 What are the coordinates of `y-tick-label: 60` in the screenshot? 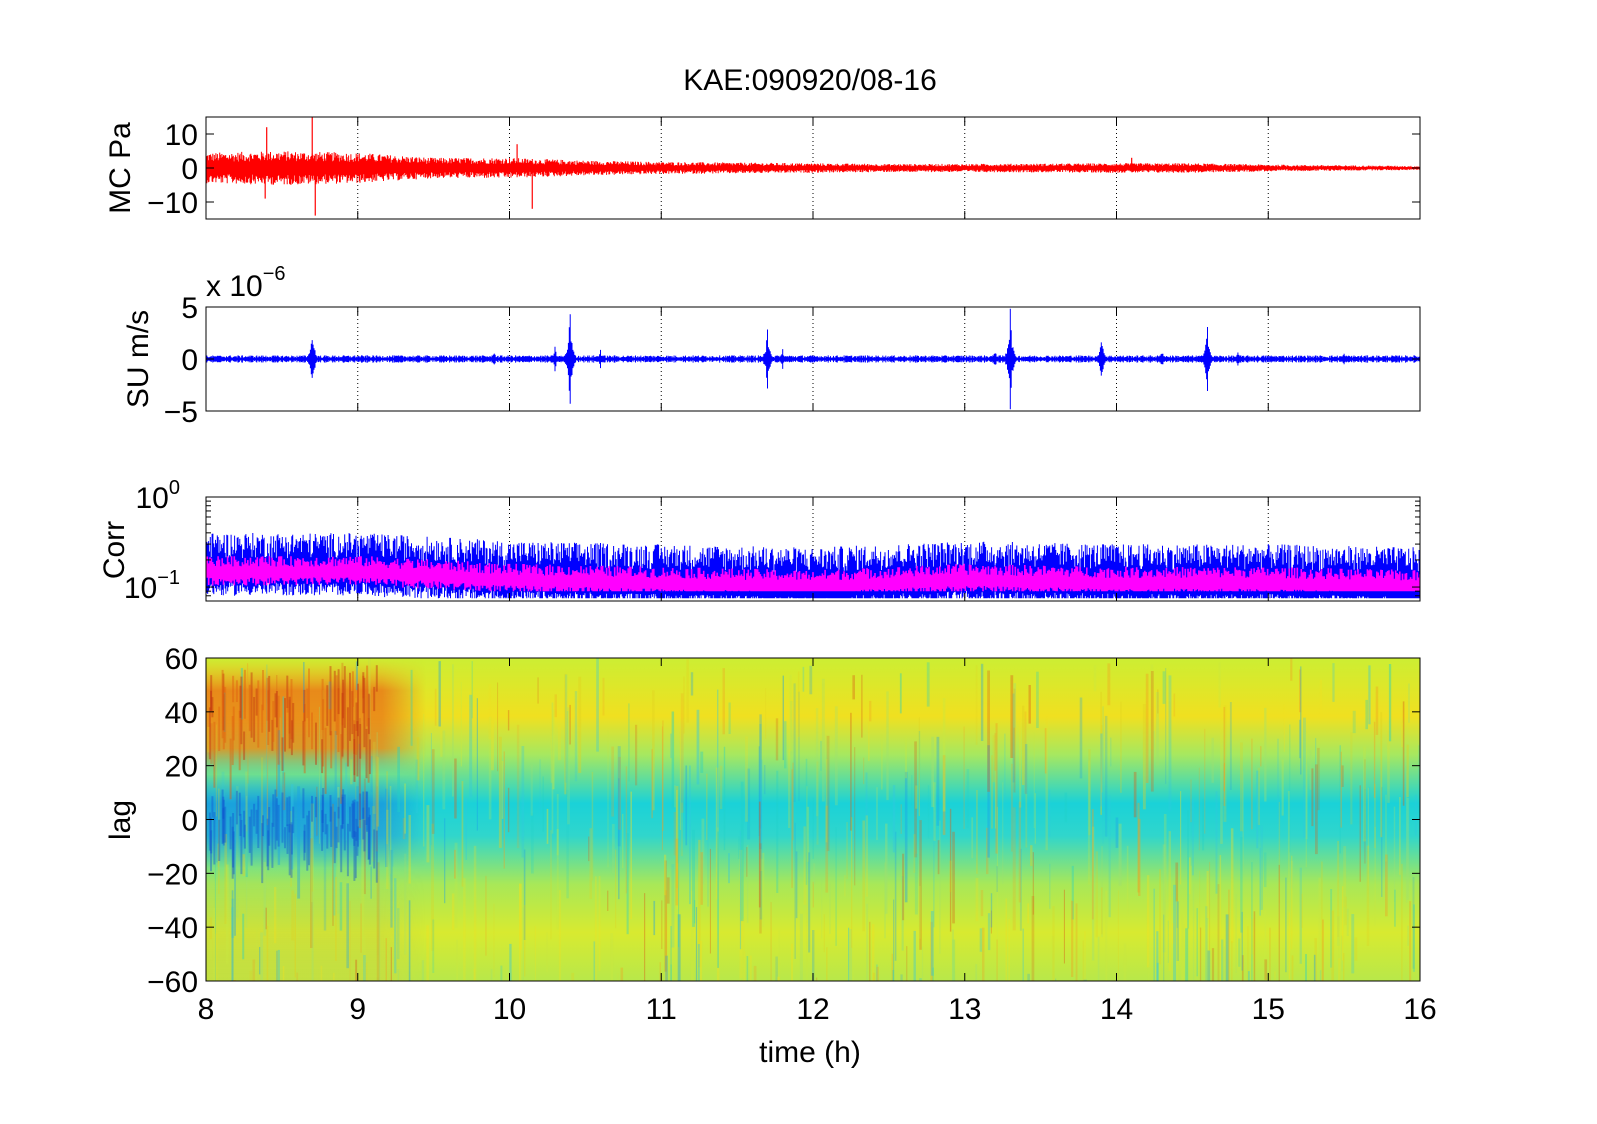 It's located at (181, 659).